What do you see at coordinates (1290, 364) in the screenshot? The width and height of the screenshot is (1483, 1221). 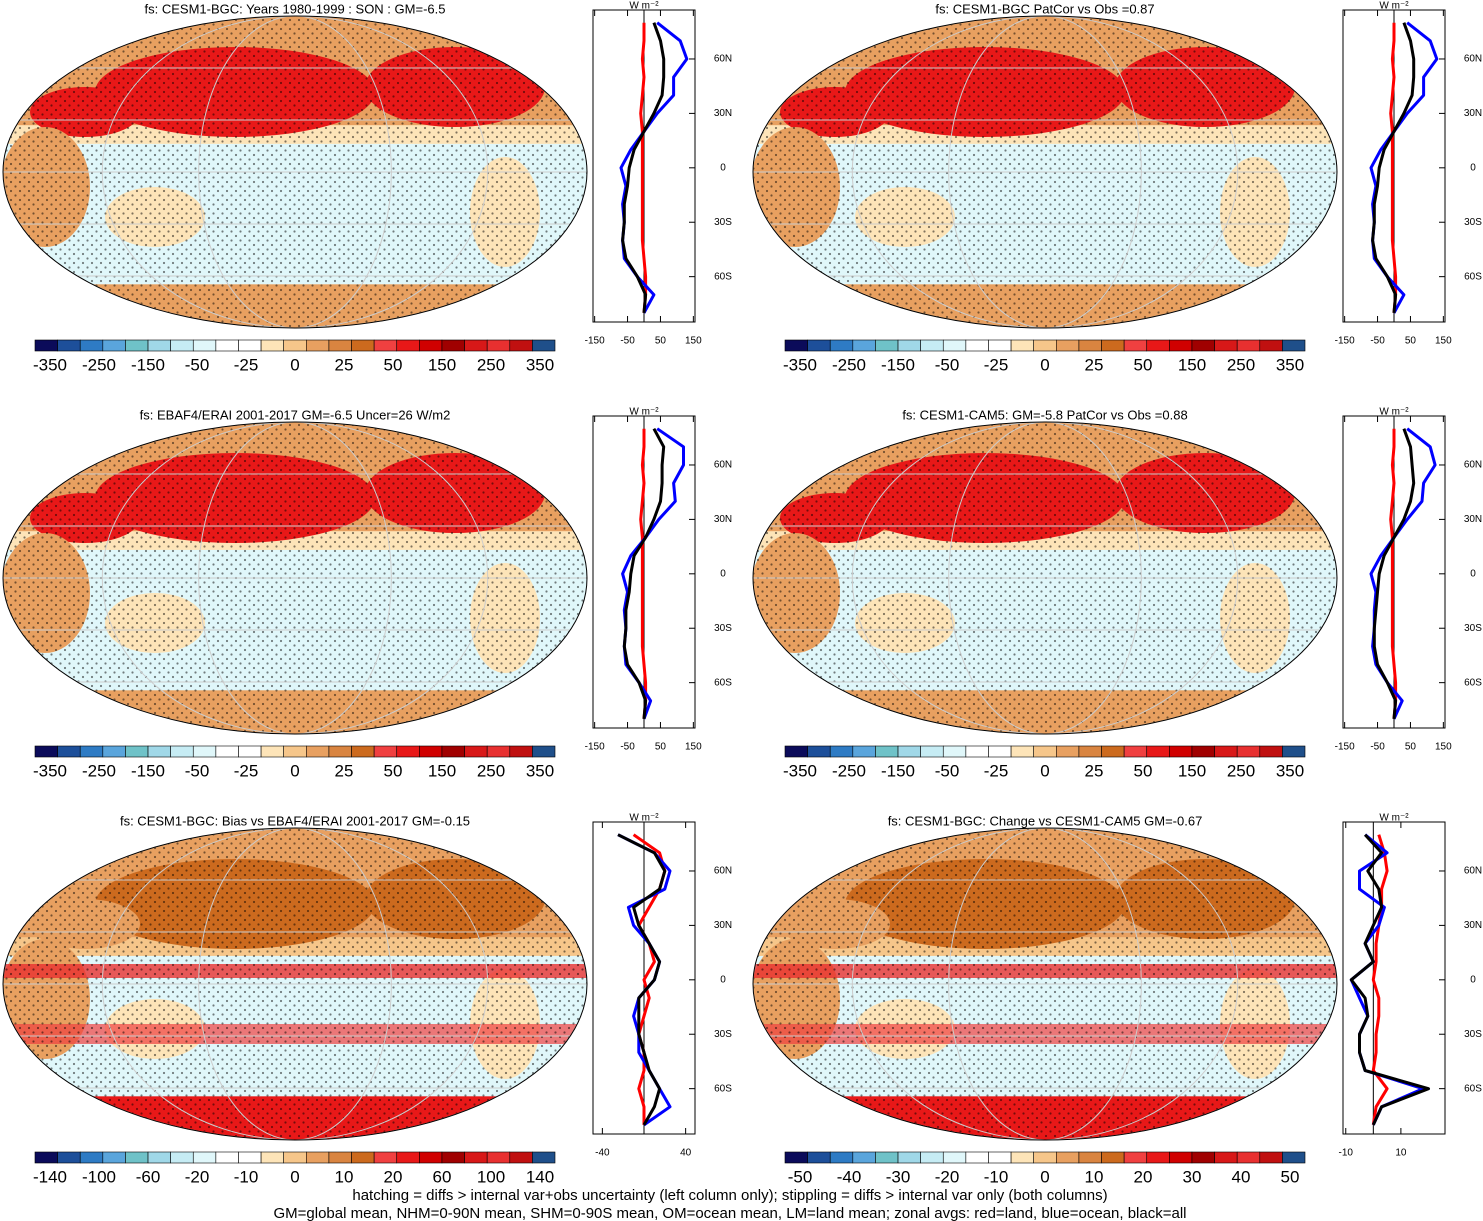 I see `colorbar-label: 350` at bounding box center [1290, 364].